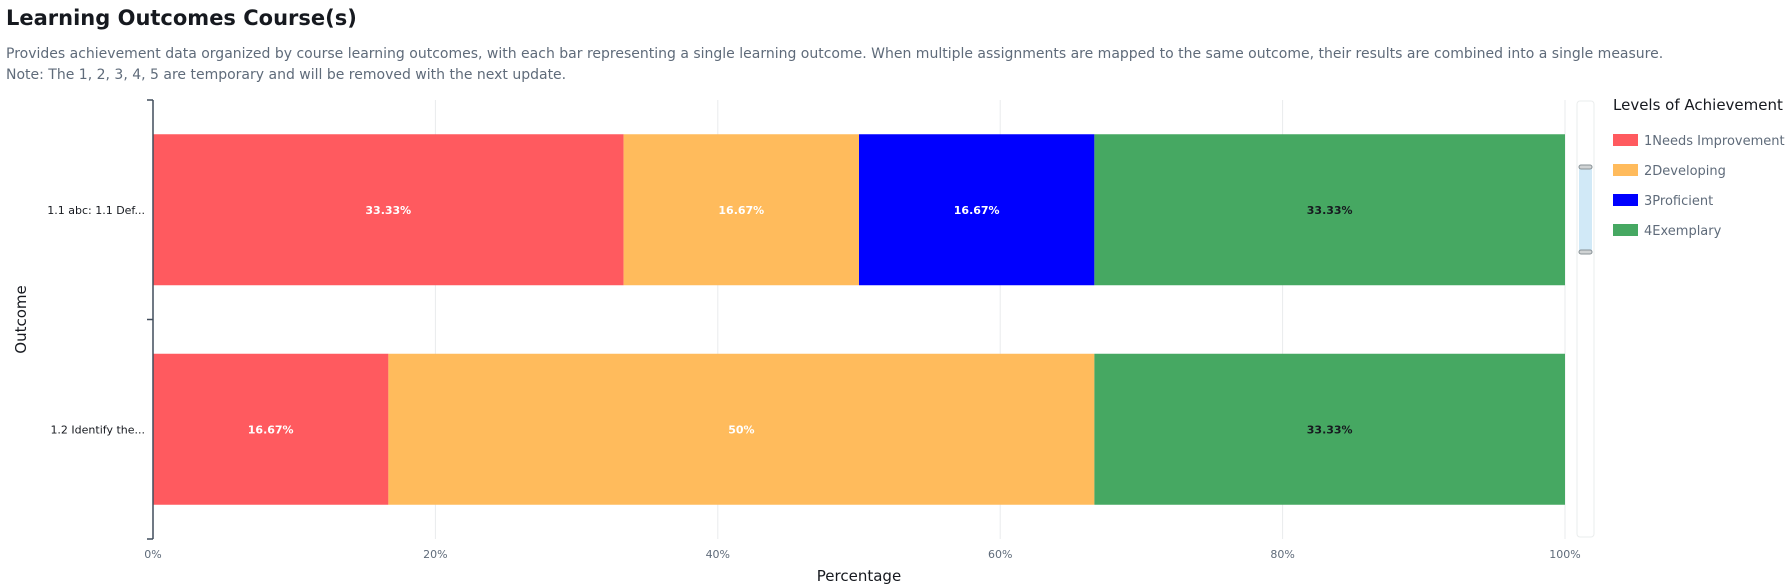 This screenshot has width=1789, height=588. I want to click on page-title: Learning Outcomes Course(s), so click(181, 18).